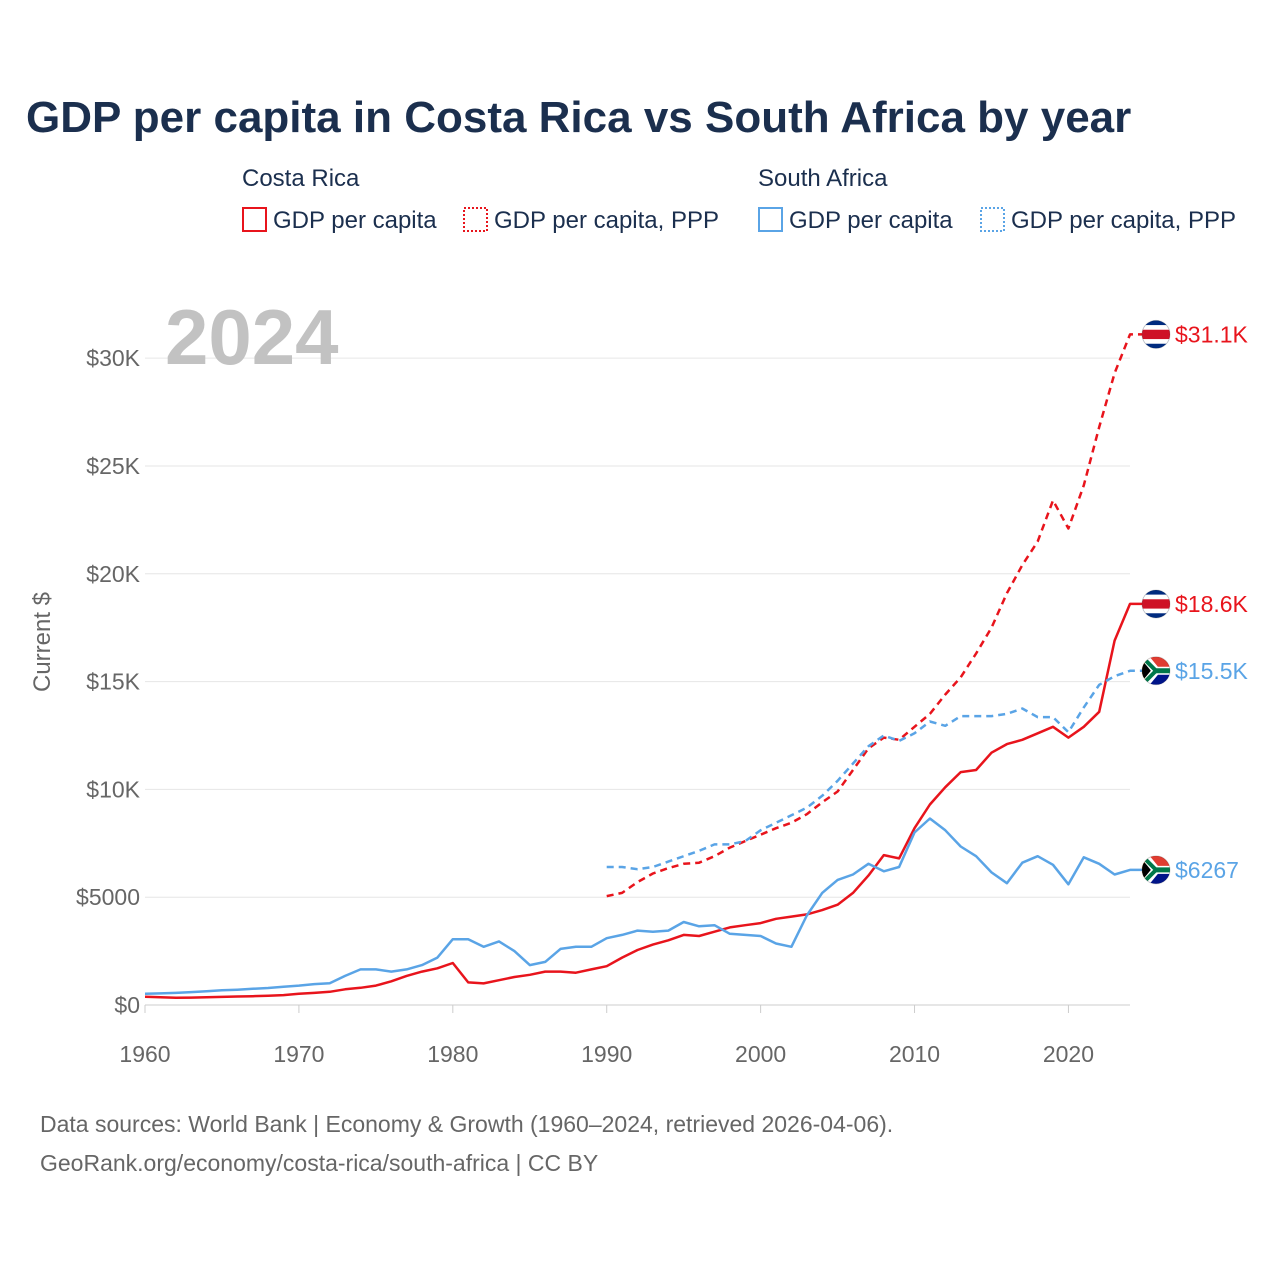 Image resolution: width=1280 pixels, height=1280 pixels. What do you see at coordinates (254, 219) in the screenshot?
I see `legend-swatch-cr-gdp` at bounding box center [254, 219].